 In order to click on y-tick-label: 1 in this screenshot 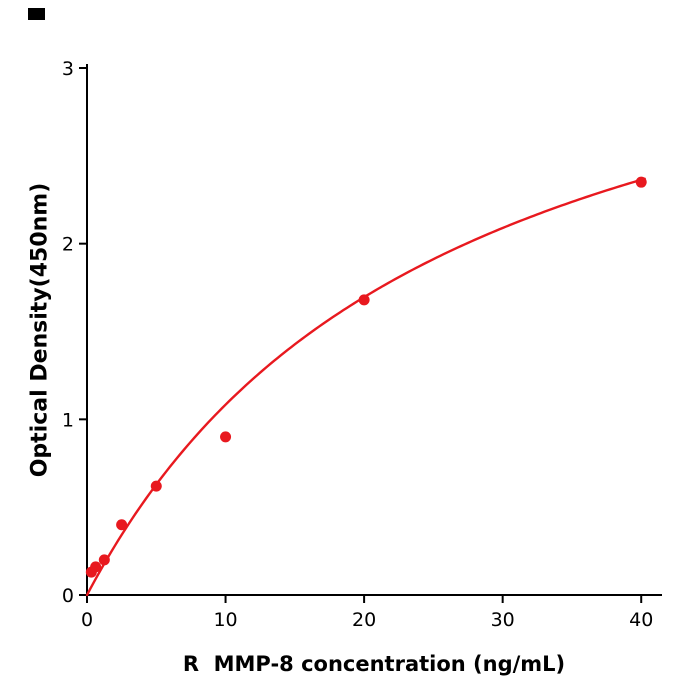, I will do `click(68, 420)`.